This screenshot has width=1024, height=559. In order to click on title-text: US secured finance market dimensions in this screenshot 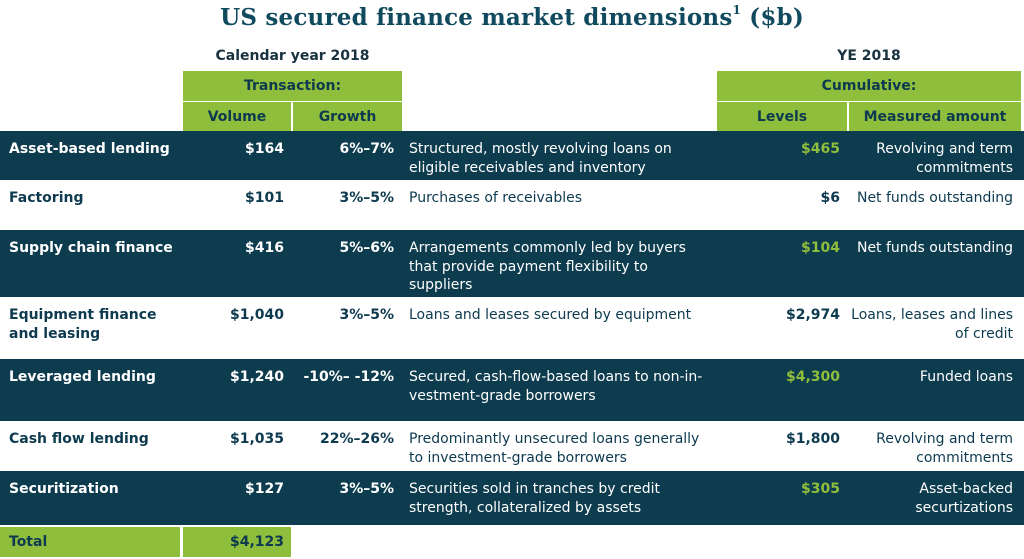, I will do `click(476, 17)`.